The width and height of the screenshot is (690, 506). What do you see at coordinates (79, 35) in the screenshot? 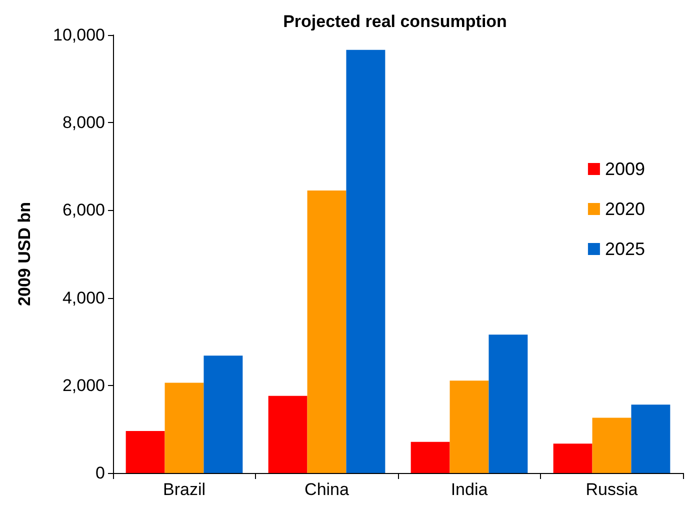
I see `y-tick-label: 10,000` at bounding box center [79, 35].